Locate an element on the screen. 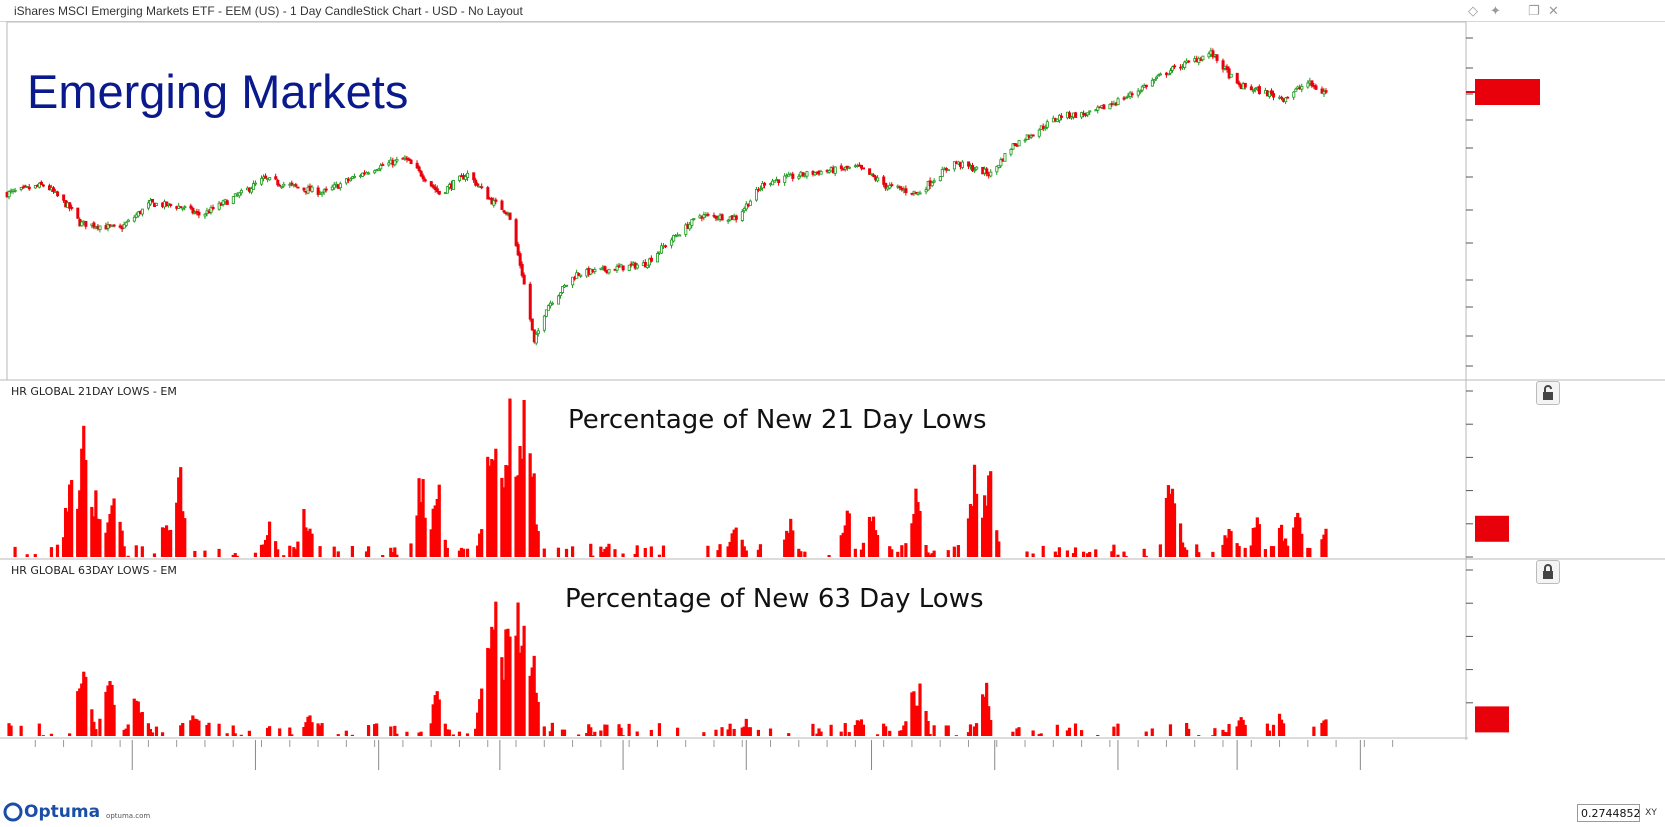 This screenshot has height=827, width=1665. bars-63day is located at coordinates (667, 668).